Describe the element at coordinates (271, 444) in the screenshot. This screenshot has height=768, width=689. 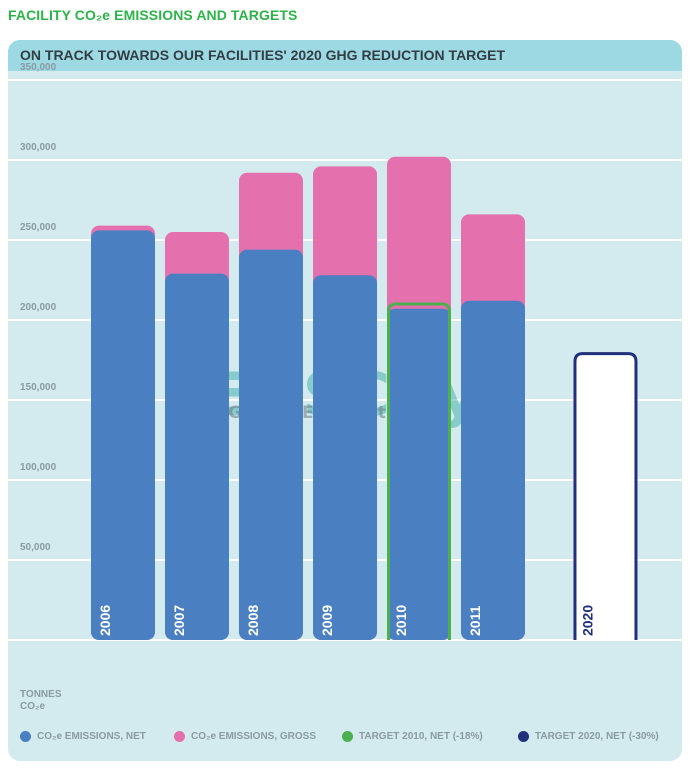
I see `bar-net-2008` at that location.